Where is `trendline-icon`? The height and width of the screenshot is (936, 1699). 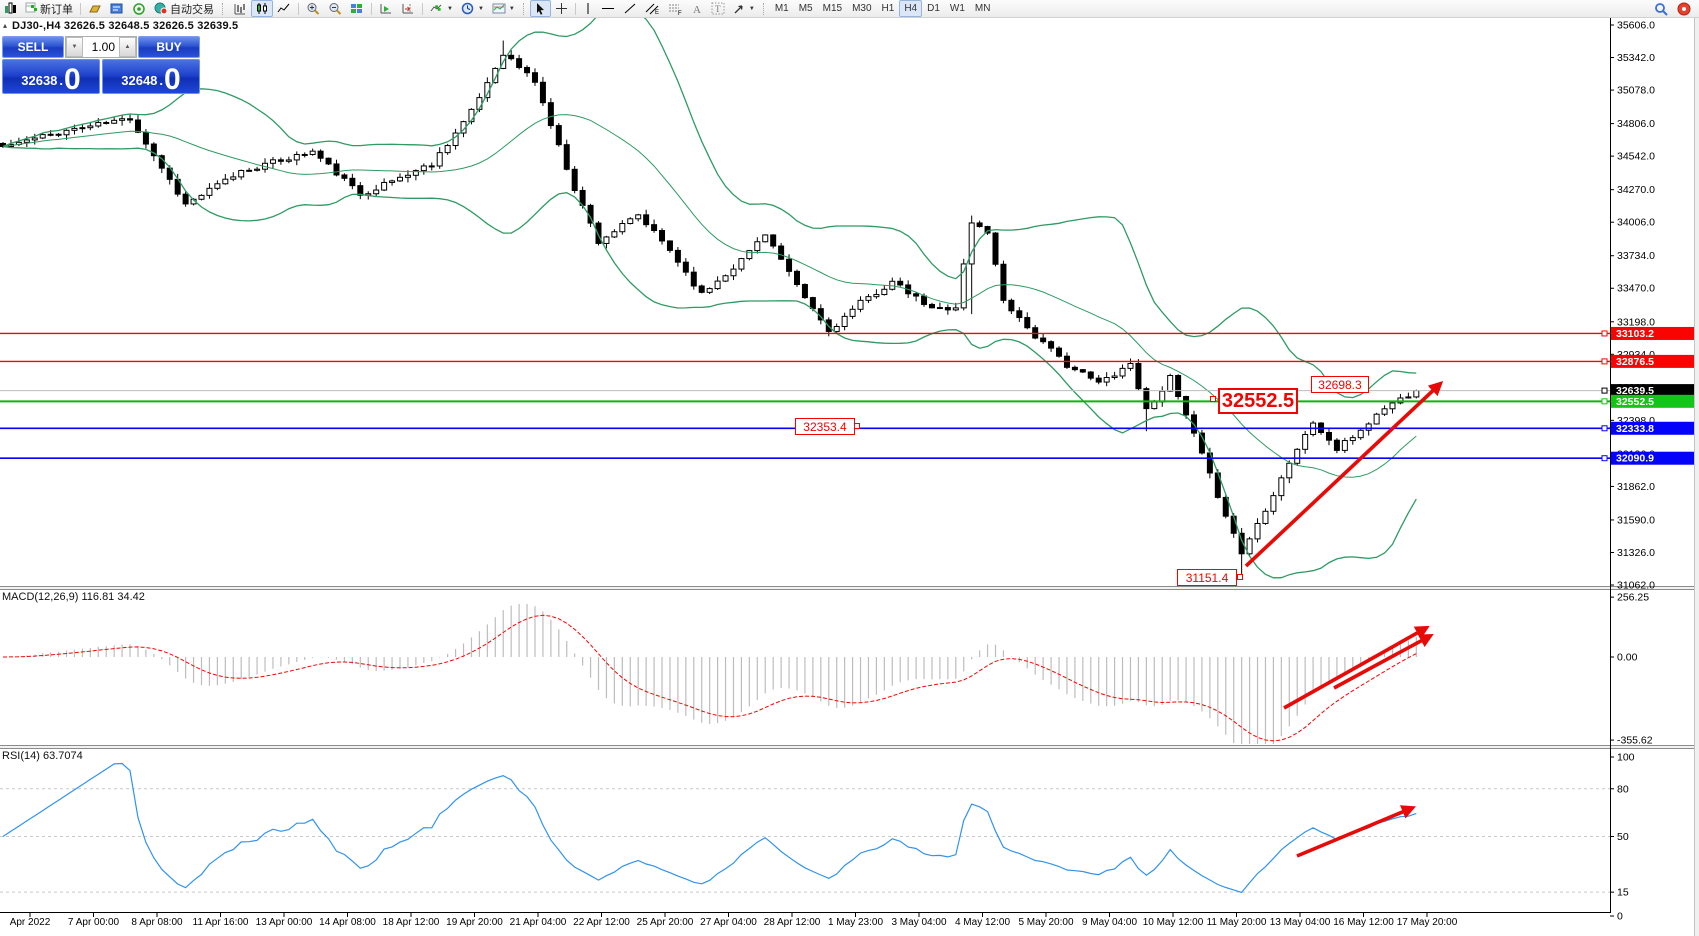 trendline-icon is located at coordinates (630, 8).